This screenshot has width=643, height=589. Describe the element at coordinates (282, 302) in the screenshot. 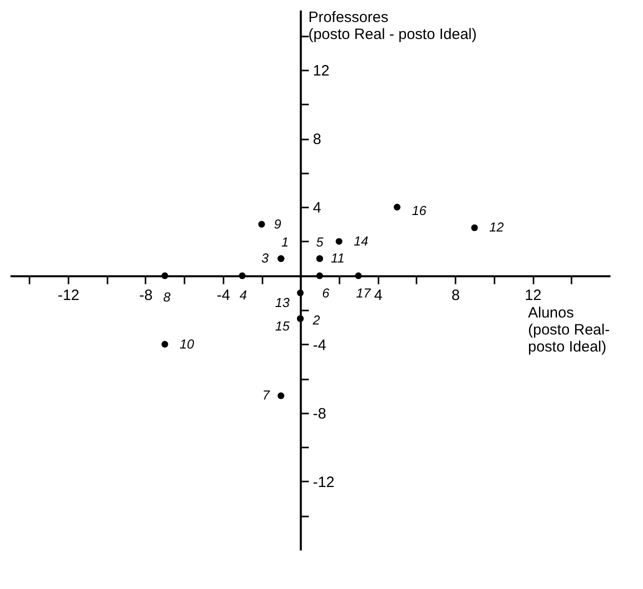

I see `annotation: 13` at that location.